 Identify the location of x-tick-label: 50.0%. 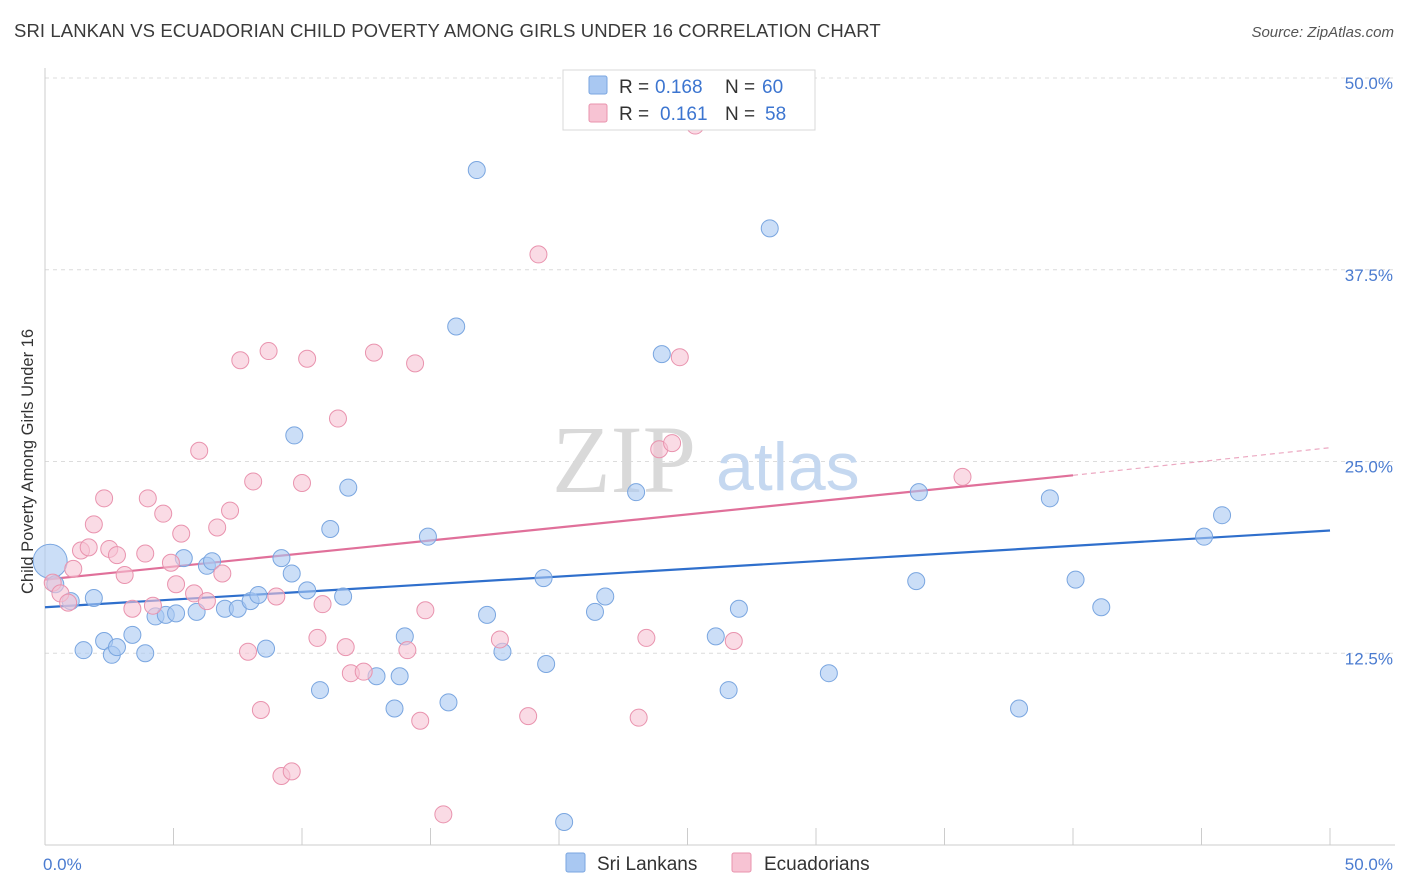
(1369, 864).